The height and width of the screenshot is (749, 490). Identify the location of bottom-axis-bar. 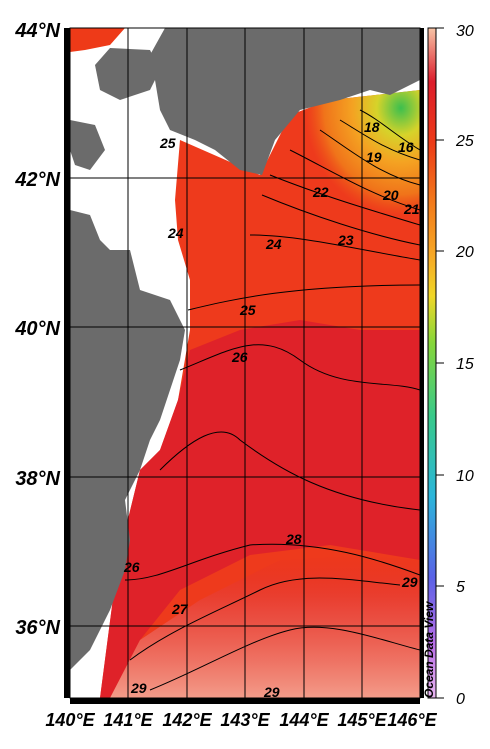
(245, 701).